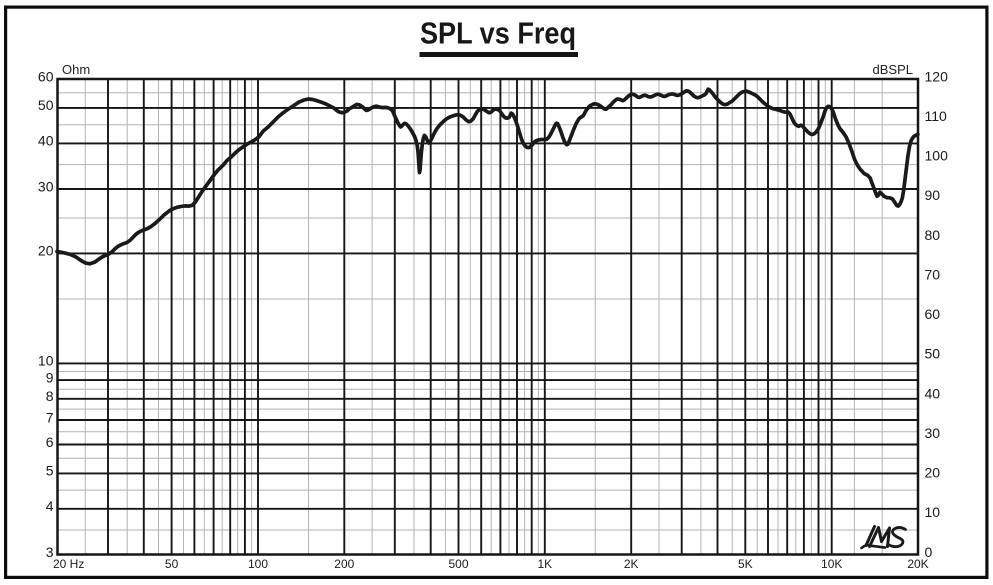 The image size is (993, 585). What do you see at coordinates (50, 471) in the screenshot?
I see `svg-text: 5` at bounding box center [50, 471].